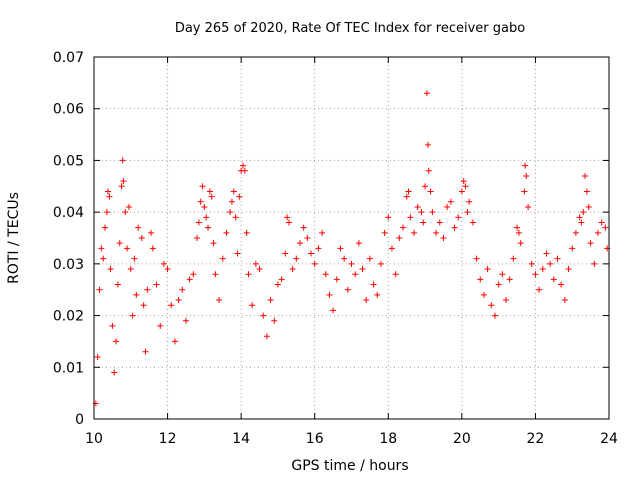 This screenshot has height=480, width=640. What do you see at coordinates (351, 439) in the screenshot?
I see `x-tick-labels: 10 12 14 16 18 20 22 24` at bounding box center [351, 439].